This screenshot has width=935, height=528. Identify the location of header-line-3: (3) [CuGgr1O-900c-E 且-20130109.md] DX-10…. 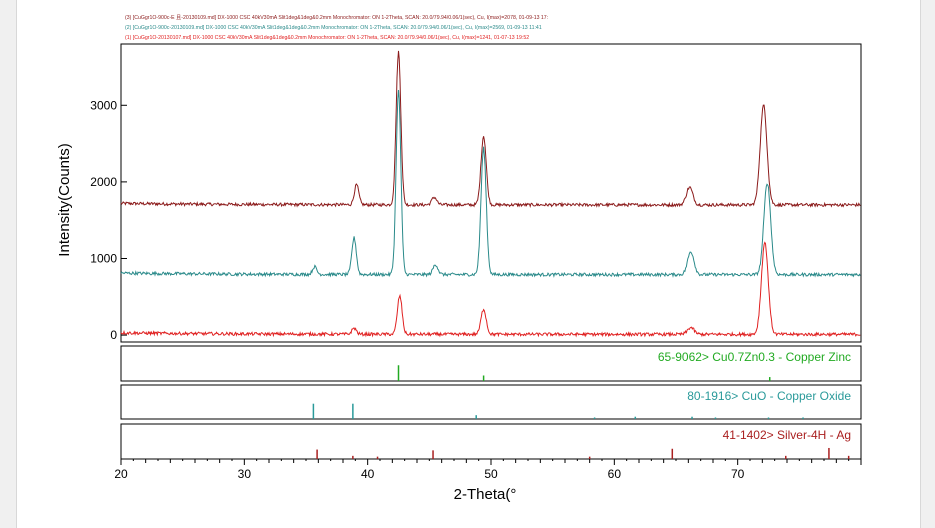
(336, 17).